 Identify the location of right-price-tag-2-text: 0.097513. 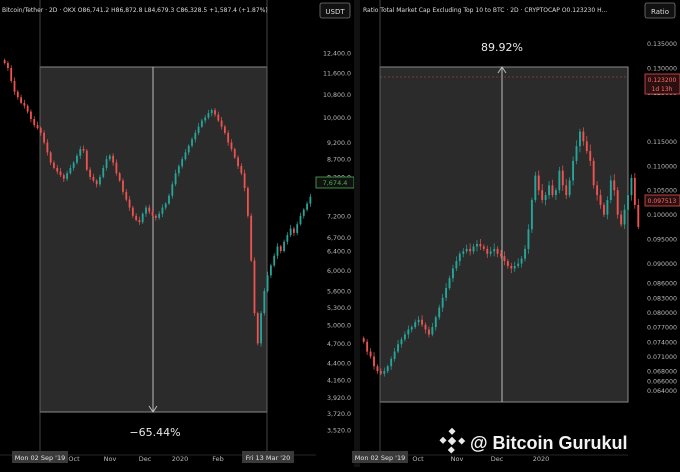
(662, 201).